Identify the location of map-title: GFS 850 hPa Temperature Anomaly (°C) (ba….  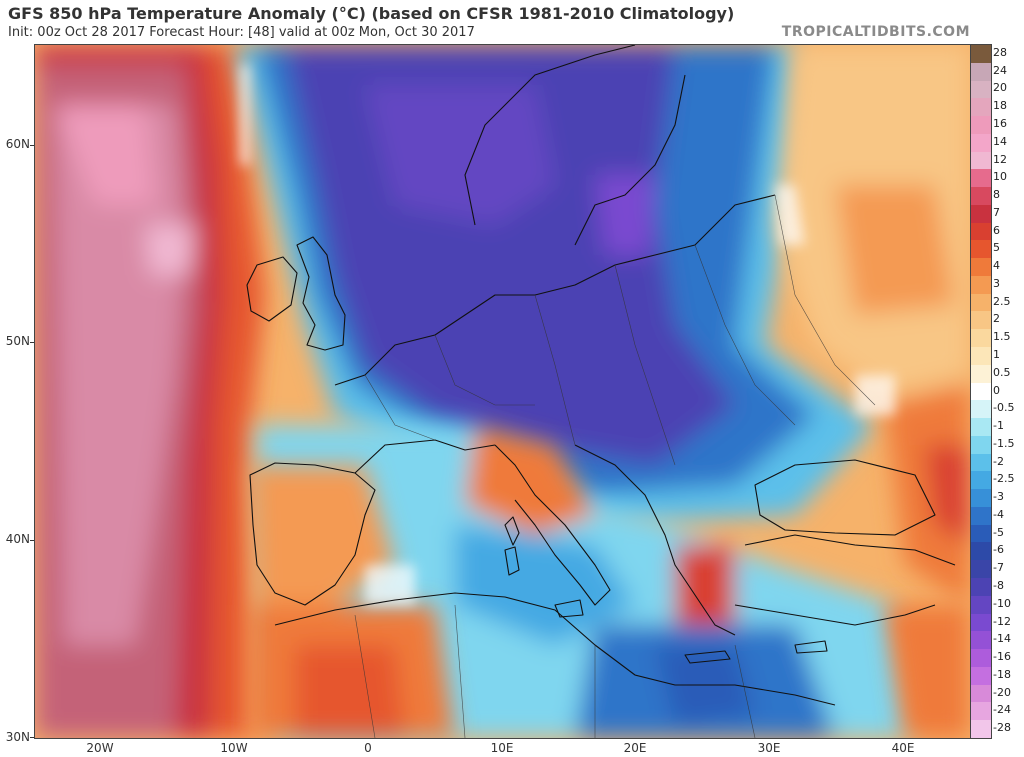
(371, 13).